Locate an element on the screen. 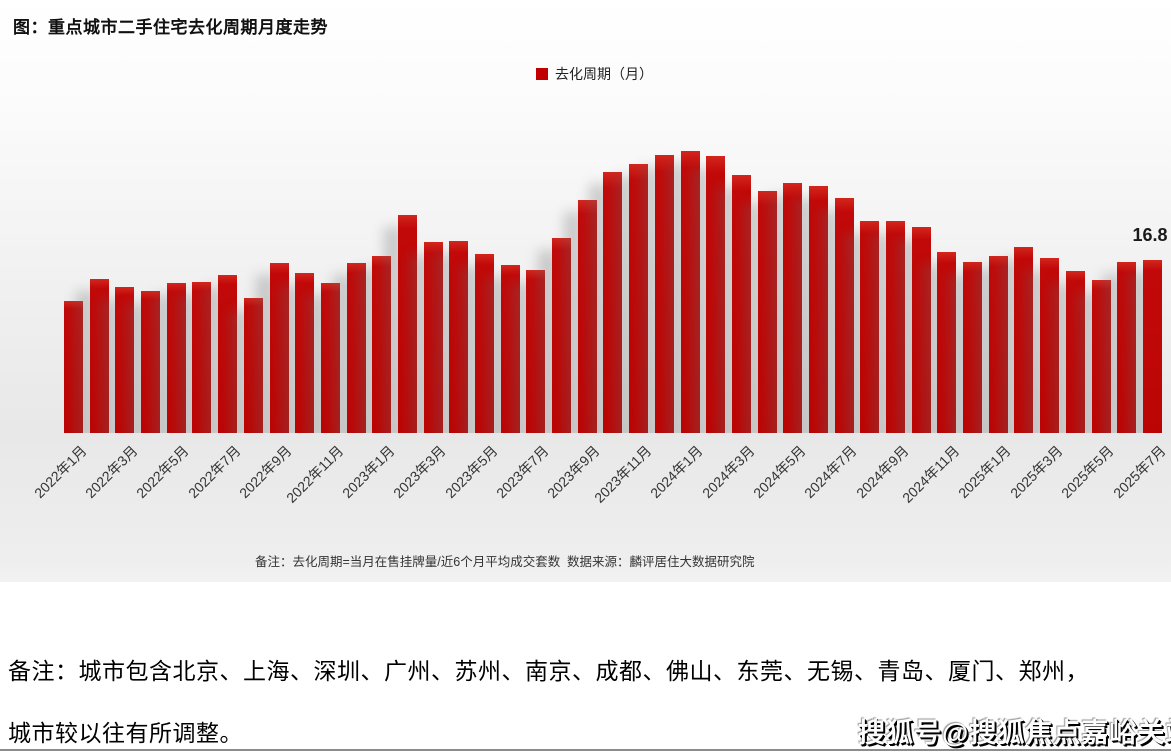 Image resolution: width=1171 pixels, height=753 pixels. x-tick-label: 2023年7月 is located at coordinates (522, 472).